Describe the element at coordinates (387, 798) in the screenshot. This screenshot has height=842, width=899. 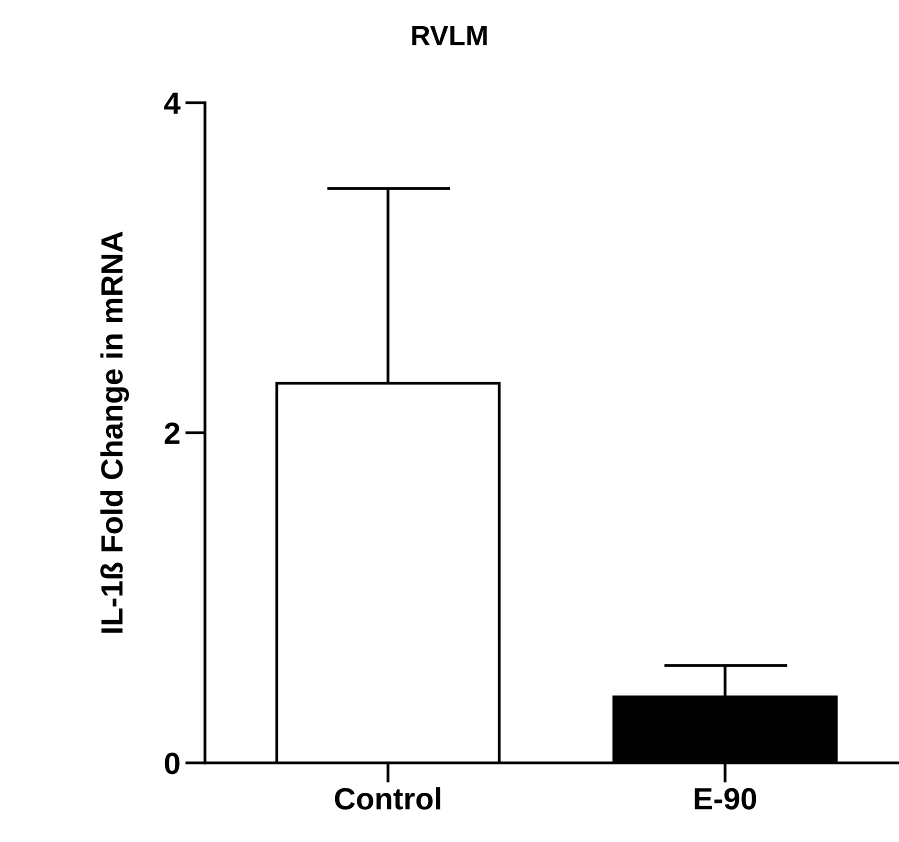
I see `x-tick-label: Control` at that location.